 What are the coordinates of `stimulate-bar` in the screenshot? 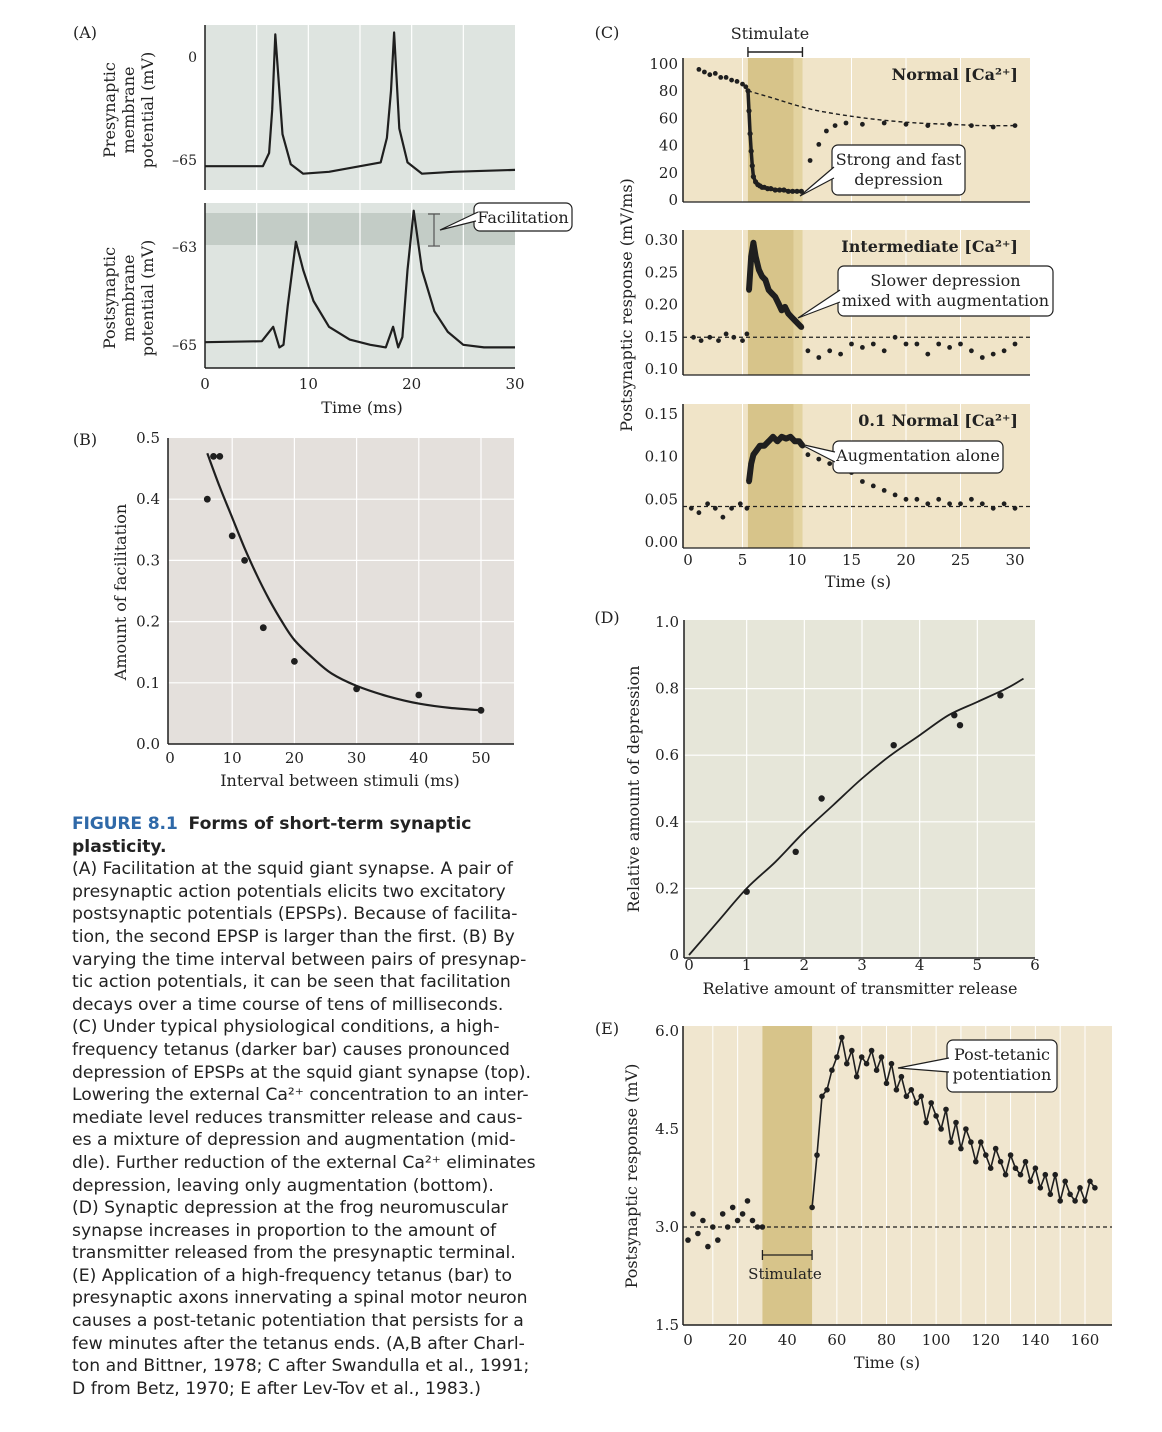 It's located at (775, 52).